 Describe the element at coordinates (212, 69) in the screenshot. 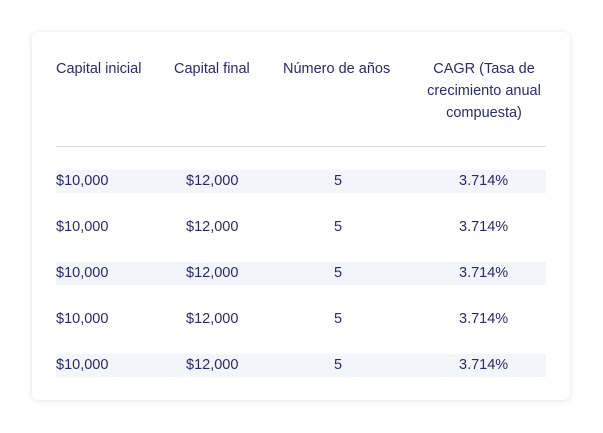

I see `header-capital-final: Capital final` at that location.